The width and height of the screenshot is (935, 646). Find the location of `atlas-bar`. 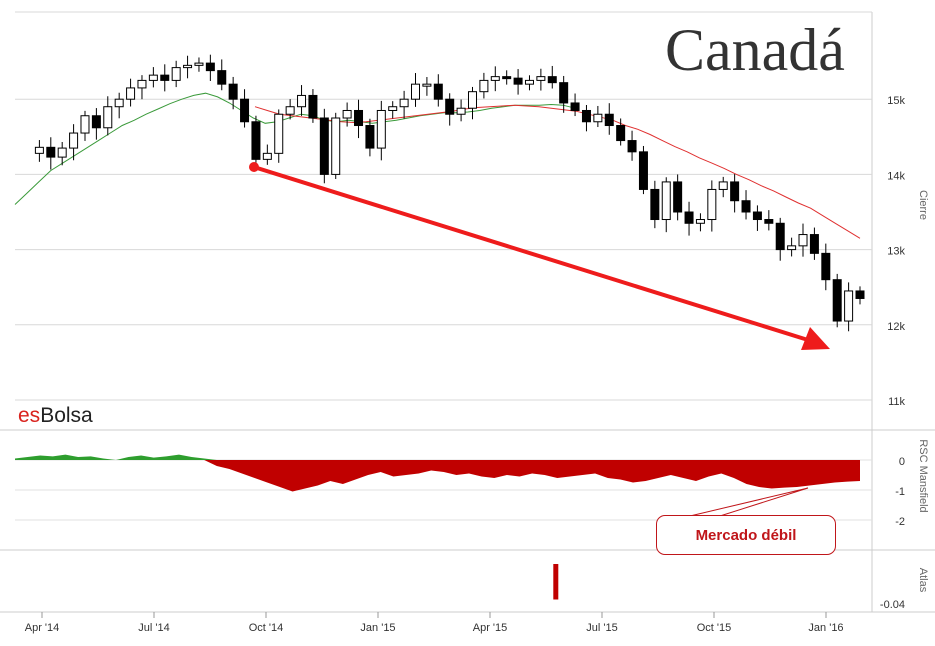

atlas-bar is located at coordinates (556, 582).